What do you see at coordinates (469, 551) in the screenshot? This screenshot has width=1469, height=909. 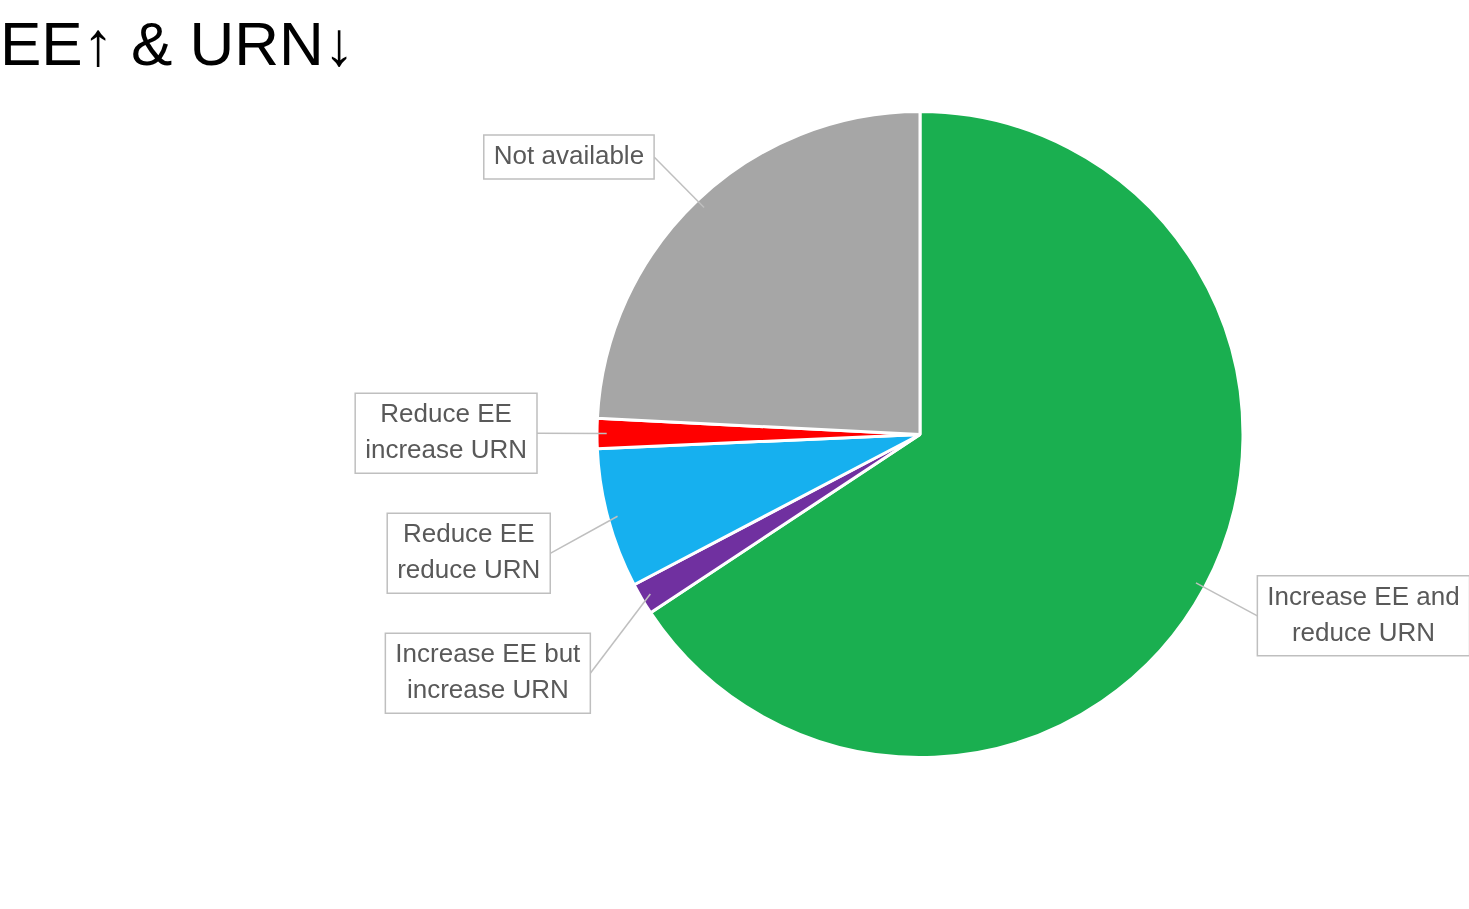 I see `slice-label: Reduce EE reduce URN` at bounding box center [469, 551].